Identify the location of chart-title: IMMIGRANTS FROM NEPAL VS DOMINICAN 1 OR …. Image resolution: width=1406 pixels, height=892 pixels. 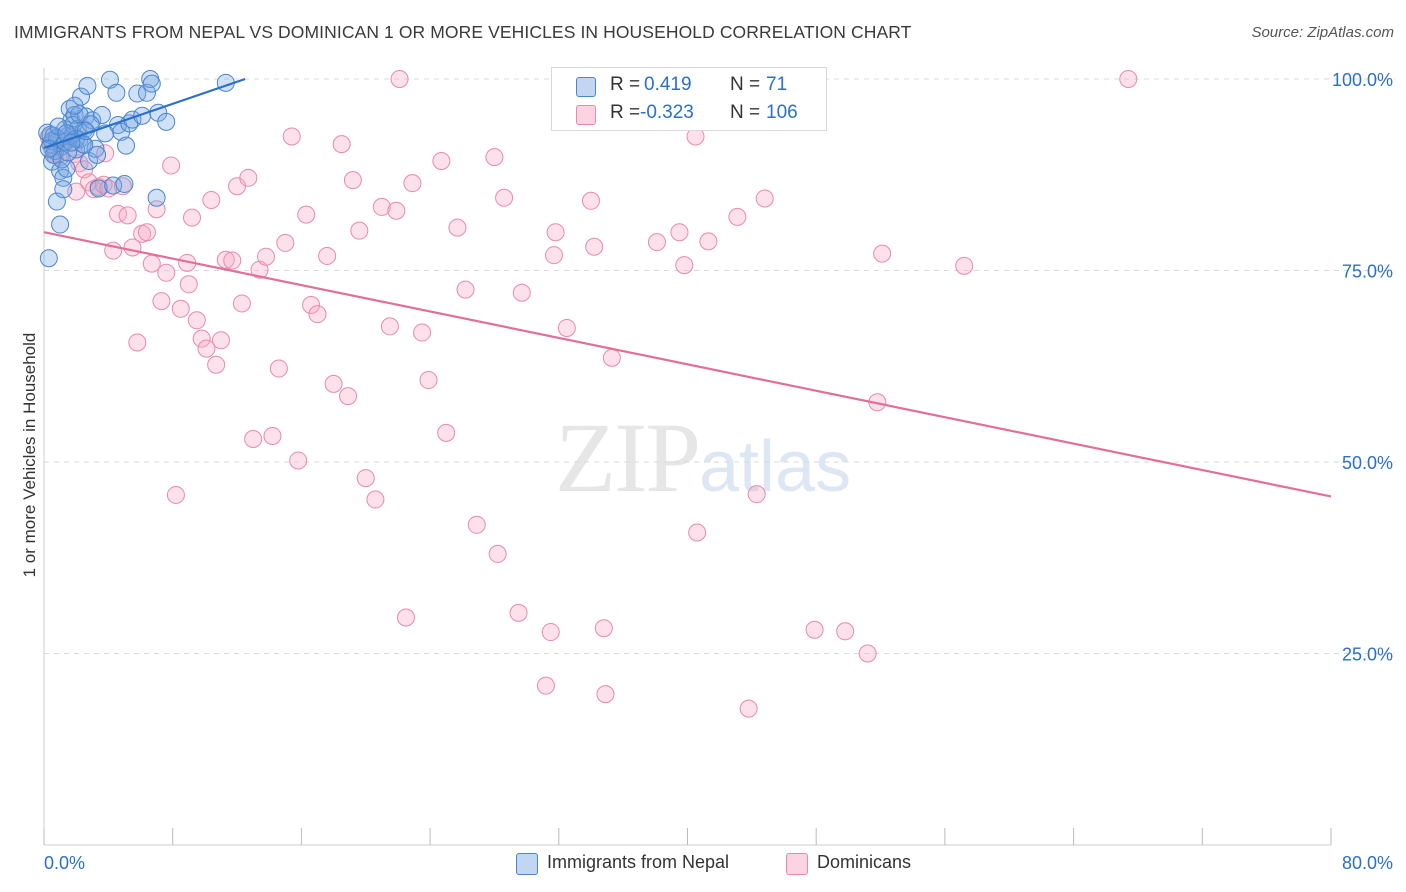
(463, 32).